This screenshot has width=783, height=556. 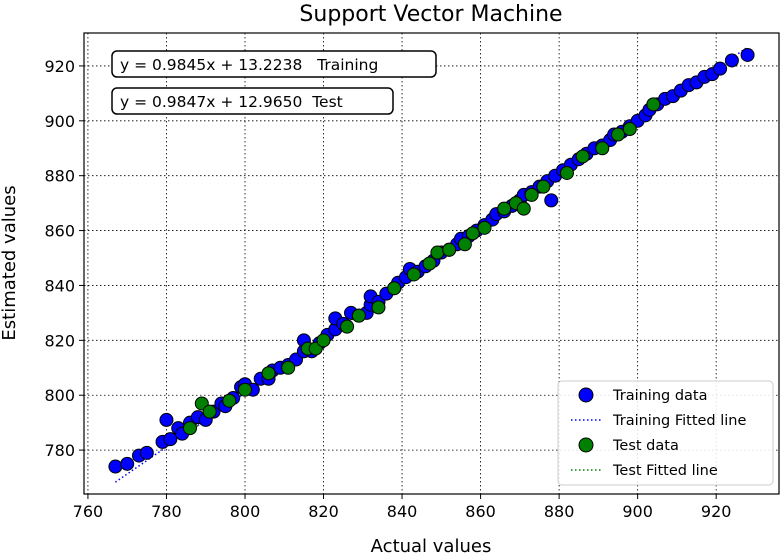 I want to click on x-tick-label: 920, so click(x=716, y=511).